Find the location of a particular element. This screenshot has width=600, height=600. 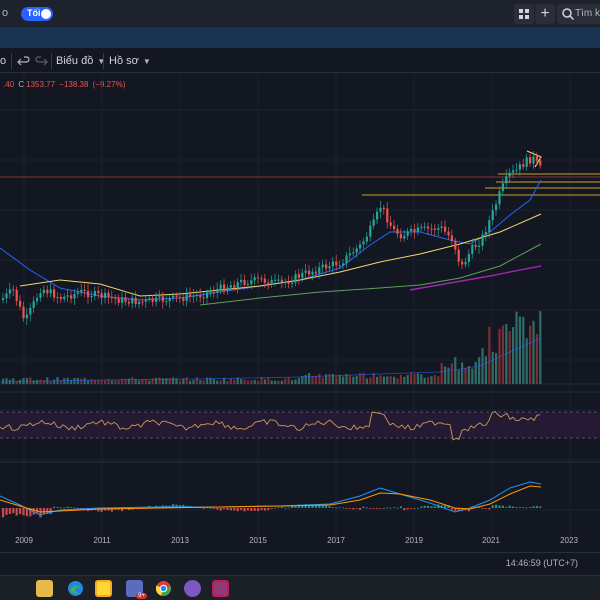

profile-menu: Hồ sơ ▼ is located at coordinates (130, 61).